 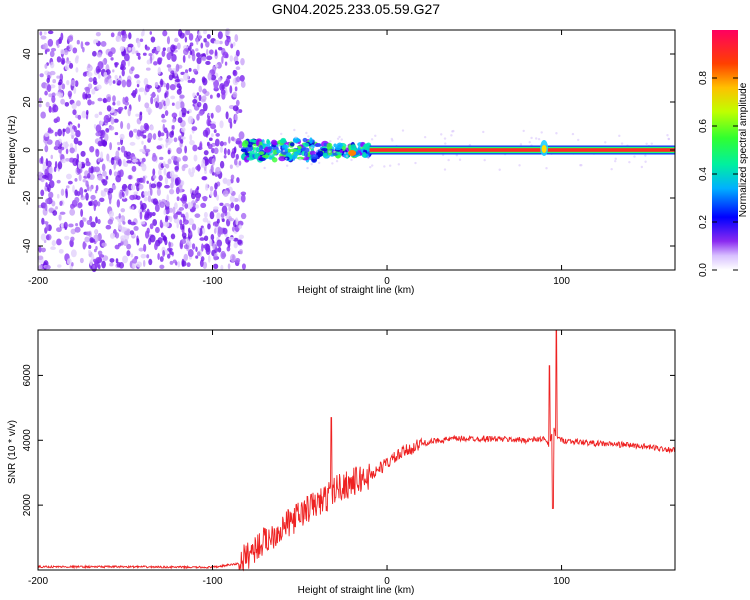 I want to click on colorbar-tick-label: 0.0, so click(x=703, y=270).